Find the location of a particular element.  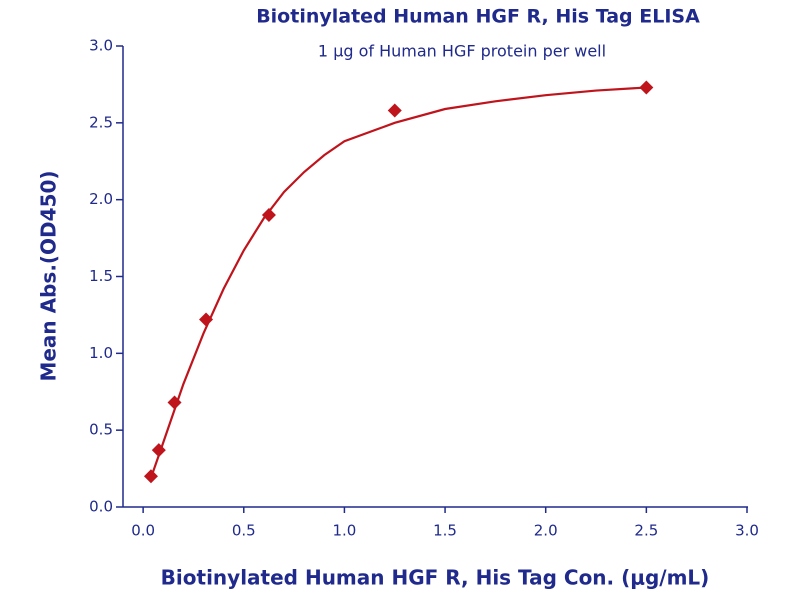

y-tick-label: 2.5 is located at coordinates (101, 122).